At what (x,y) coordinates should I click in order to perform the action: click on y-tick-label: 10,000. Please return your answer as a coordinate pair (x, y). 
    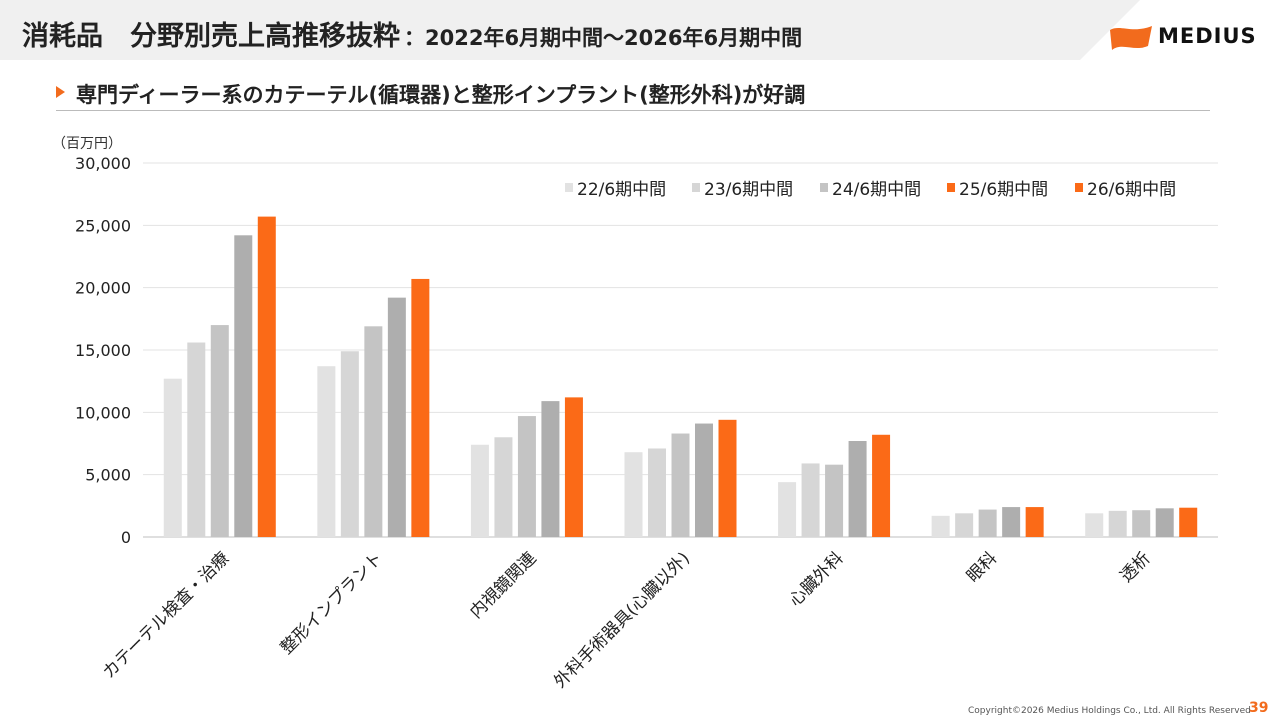
    Looking at the image, I should click on (103, 412).